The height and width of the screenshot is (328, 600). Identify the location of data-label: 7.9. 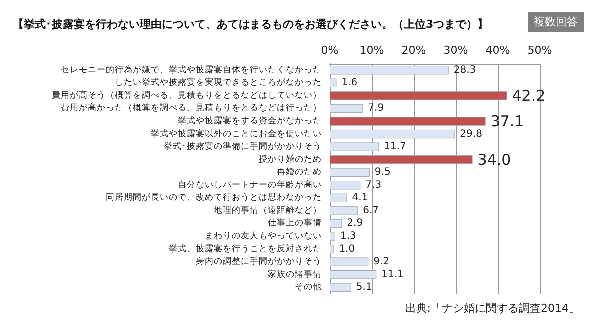
(376, 108).